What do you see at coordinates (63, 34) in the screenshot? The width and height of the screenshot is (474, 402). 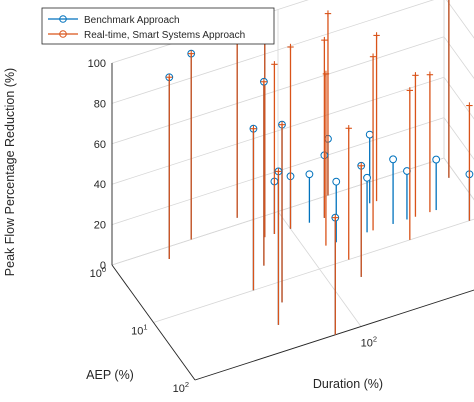 I see `legend-marker-smart` at bounding box center [63, 34].